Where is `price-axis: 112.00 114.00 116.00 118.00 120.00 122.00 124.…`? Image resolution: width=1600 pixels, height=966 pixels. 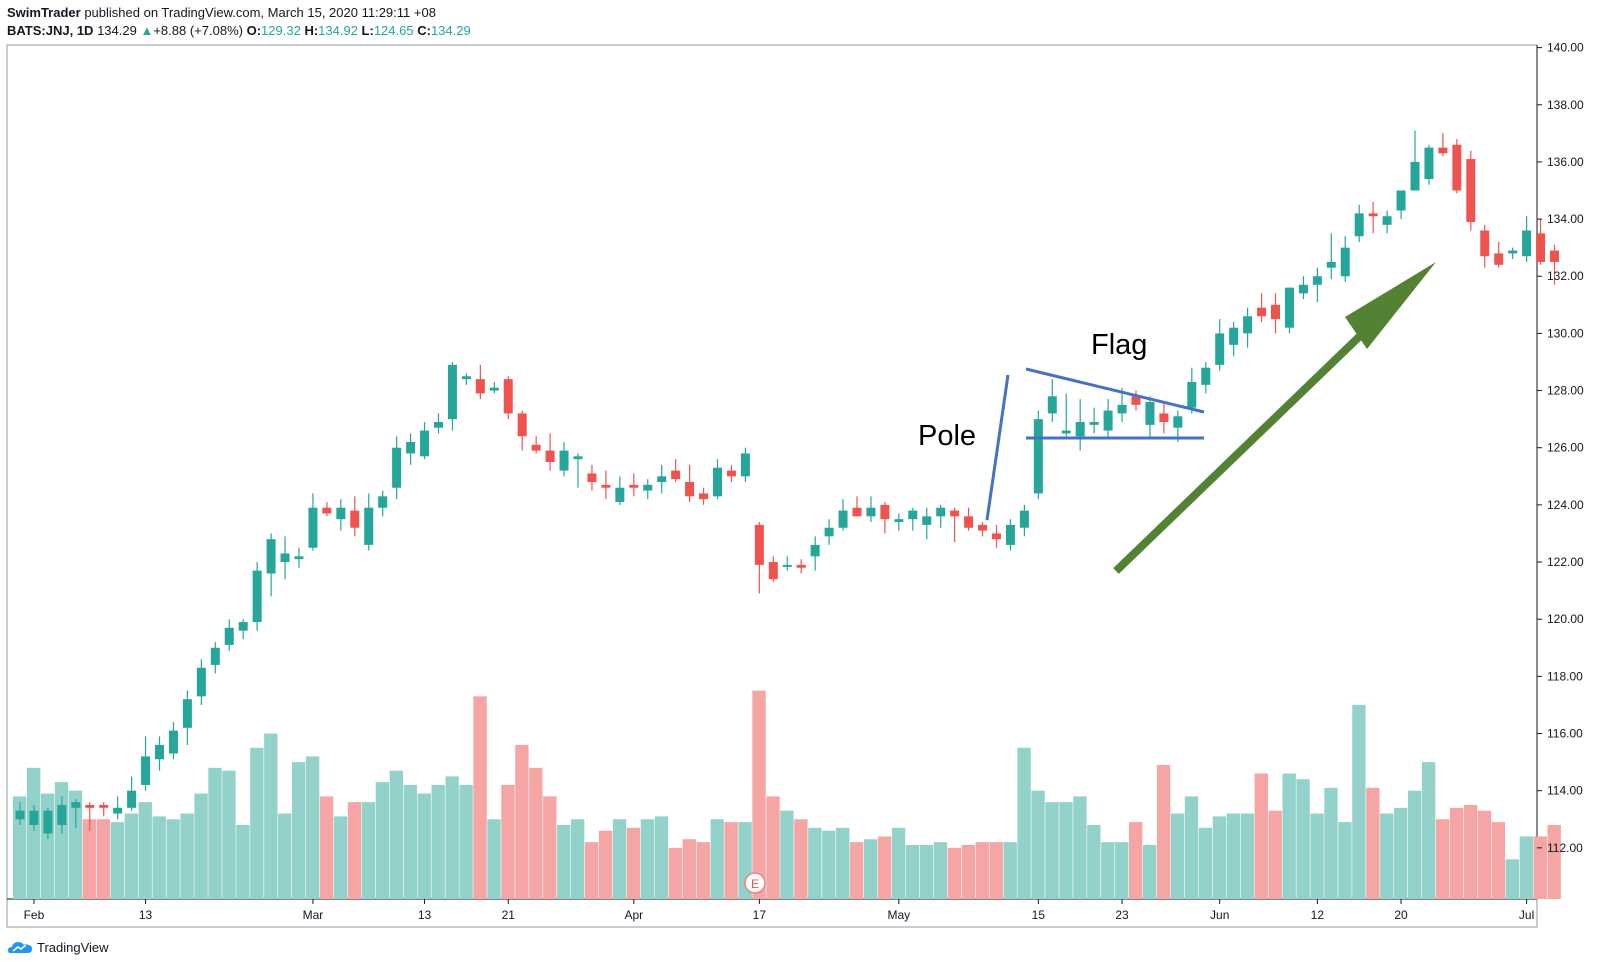
price-axis: 112.00 114.00 116.00 118.00 120.00 122.00 124.… is located at coordinates (1560, 448).